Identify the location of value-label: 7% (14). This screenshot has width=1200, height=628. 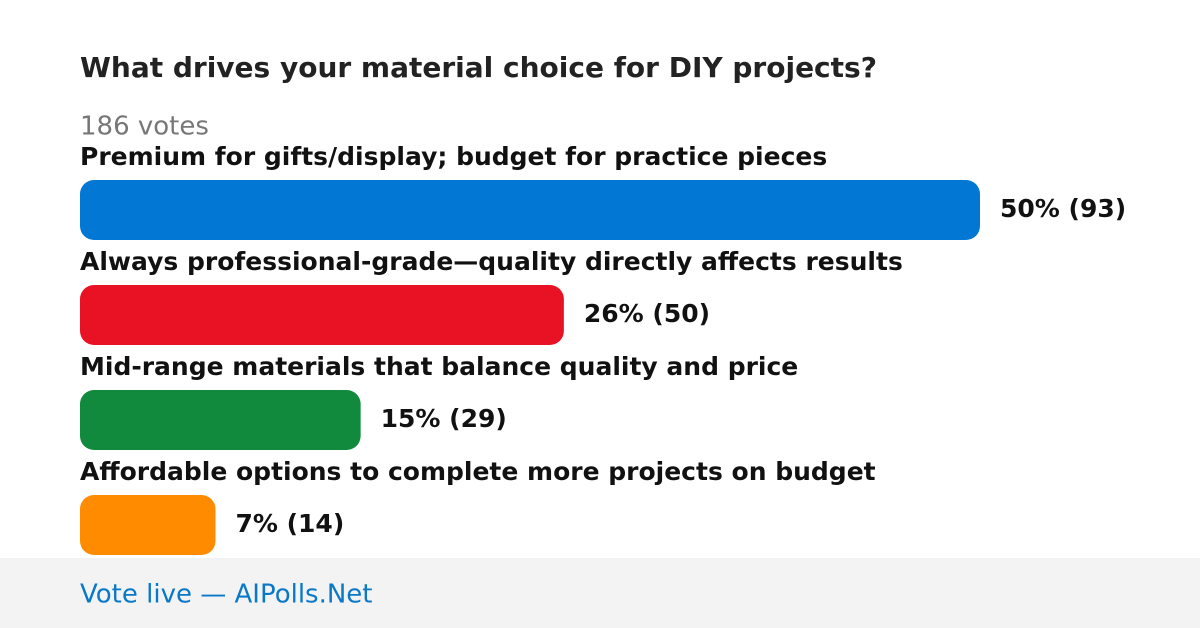
(289, 523).